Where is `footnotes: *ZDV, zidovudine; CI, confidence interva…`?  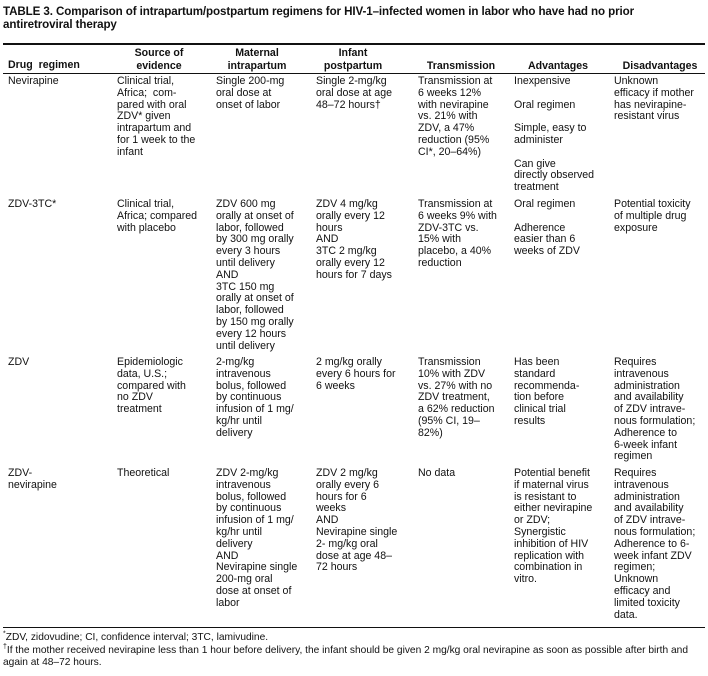 footnotes: *ZDV, zidovudine; CI, confidence interva… is located at coordinates (354, 650).